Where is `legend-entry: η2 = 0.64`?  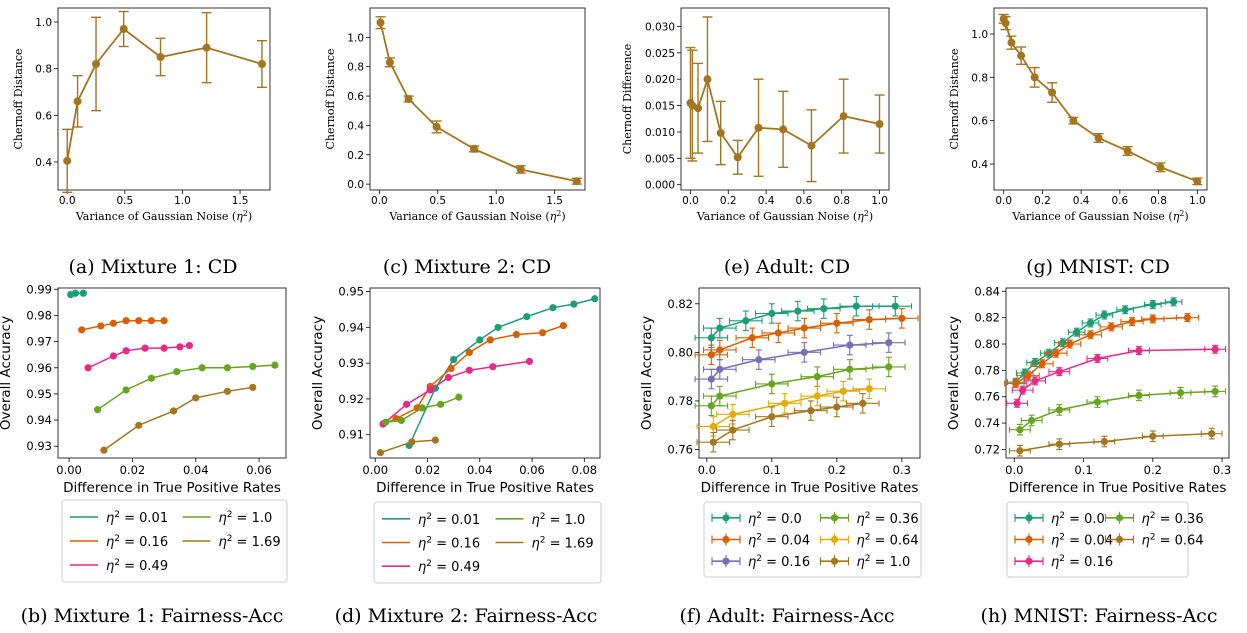 legend-entry: η2 = 0.64 is located at coordinates (869, 541).